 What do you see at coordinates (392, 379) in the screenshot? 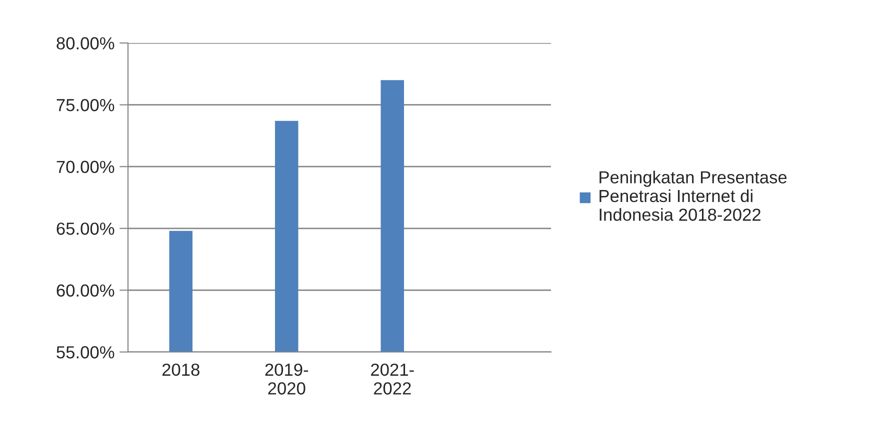
I see `x-tick-label: 2021-2022` at bounding box center [392, 379].